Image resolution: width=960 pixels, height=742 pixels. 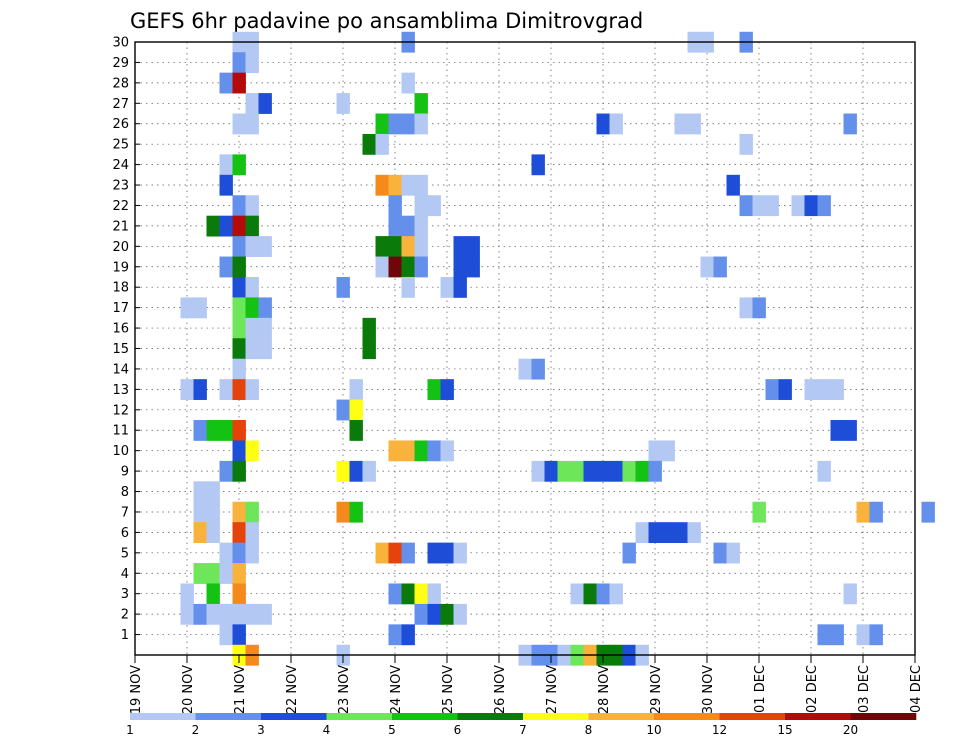 I want to click on y-tick-label: 12, so click(x=120, y=410).